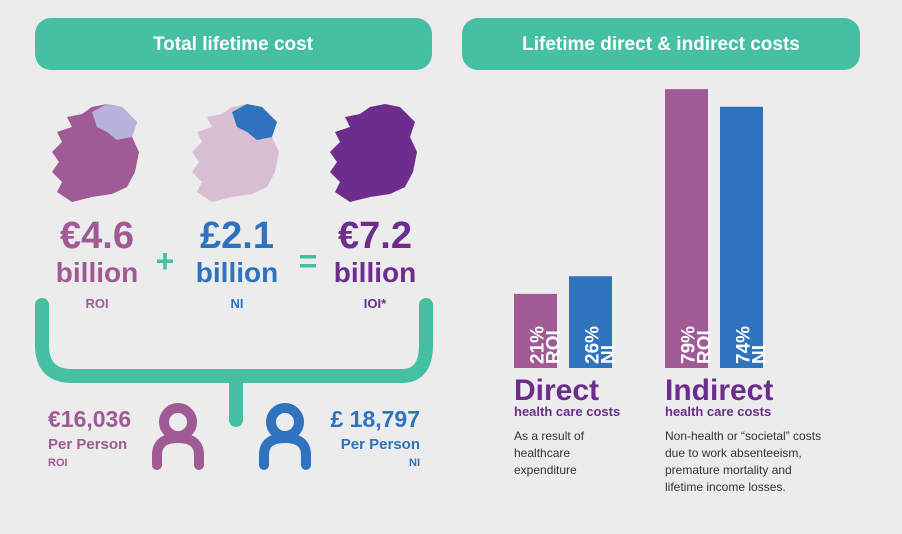  What do you see at coordinates (97, 236) in the screenshot?
I see `amount: €4.6` at bounding box center [97, 236].